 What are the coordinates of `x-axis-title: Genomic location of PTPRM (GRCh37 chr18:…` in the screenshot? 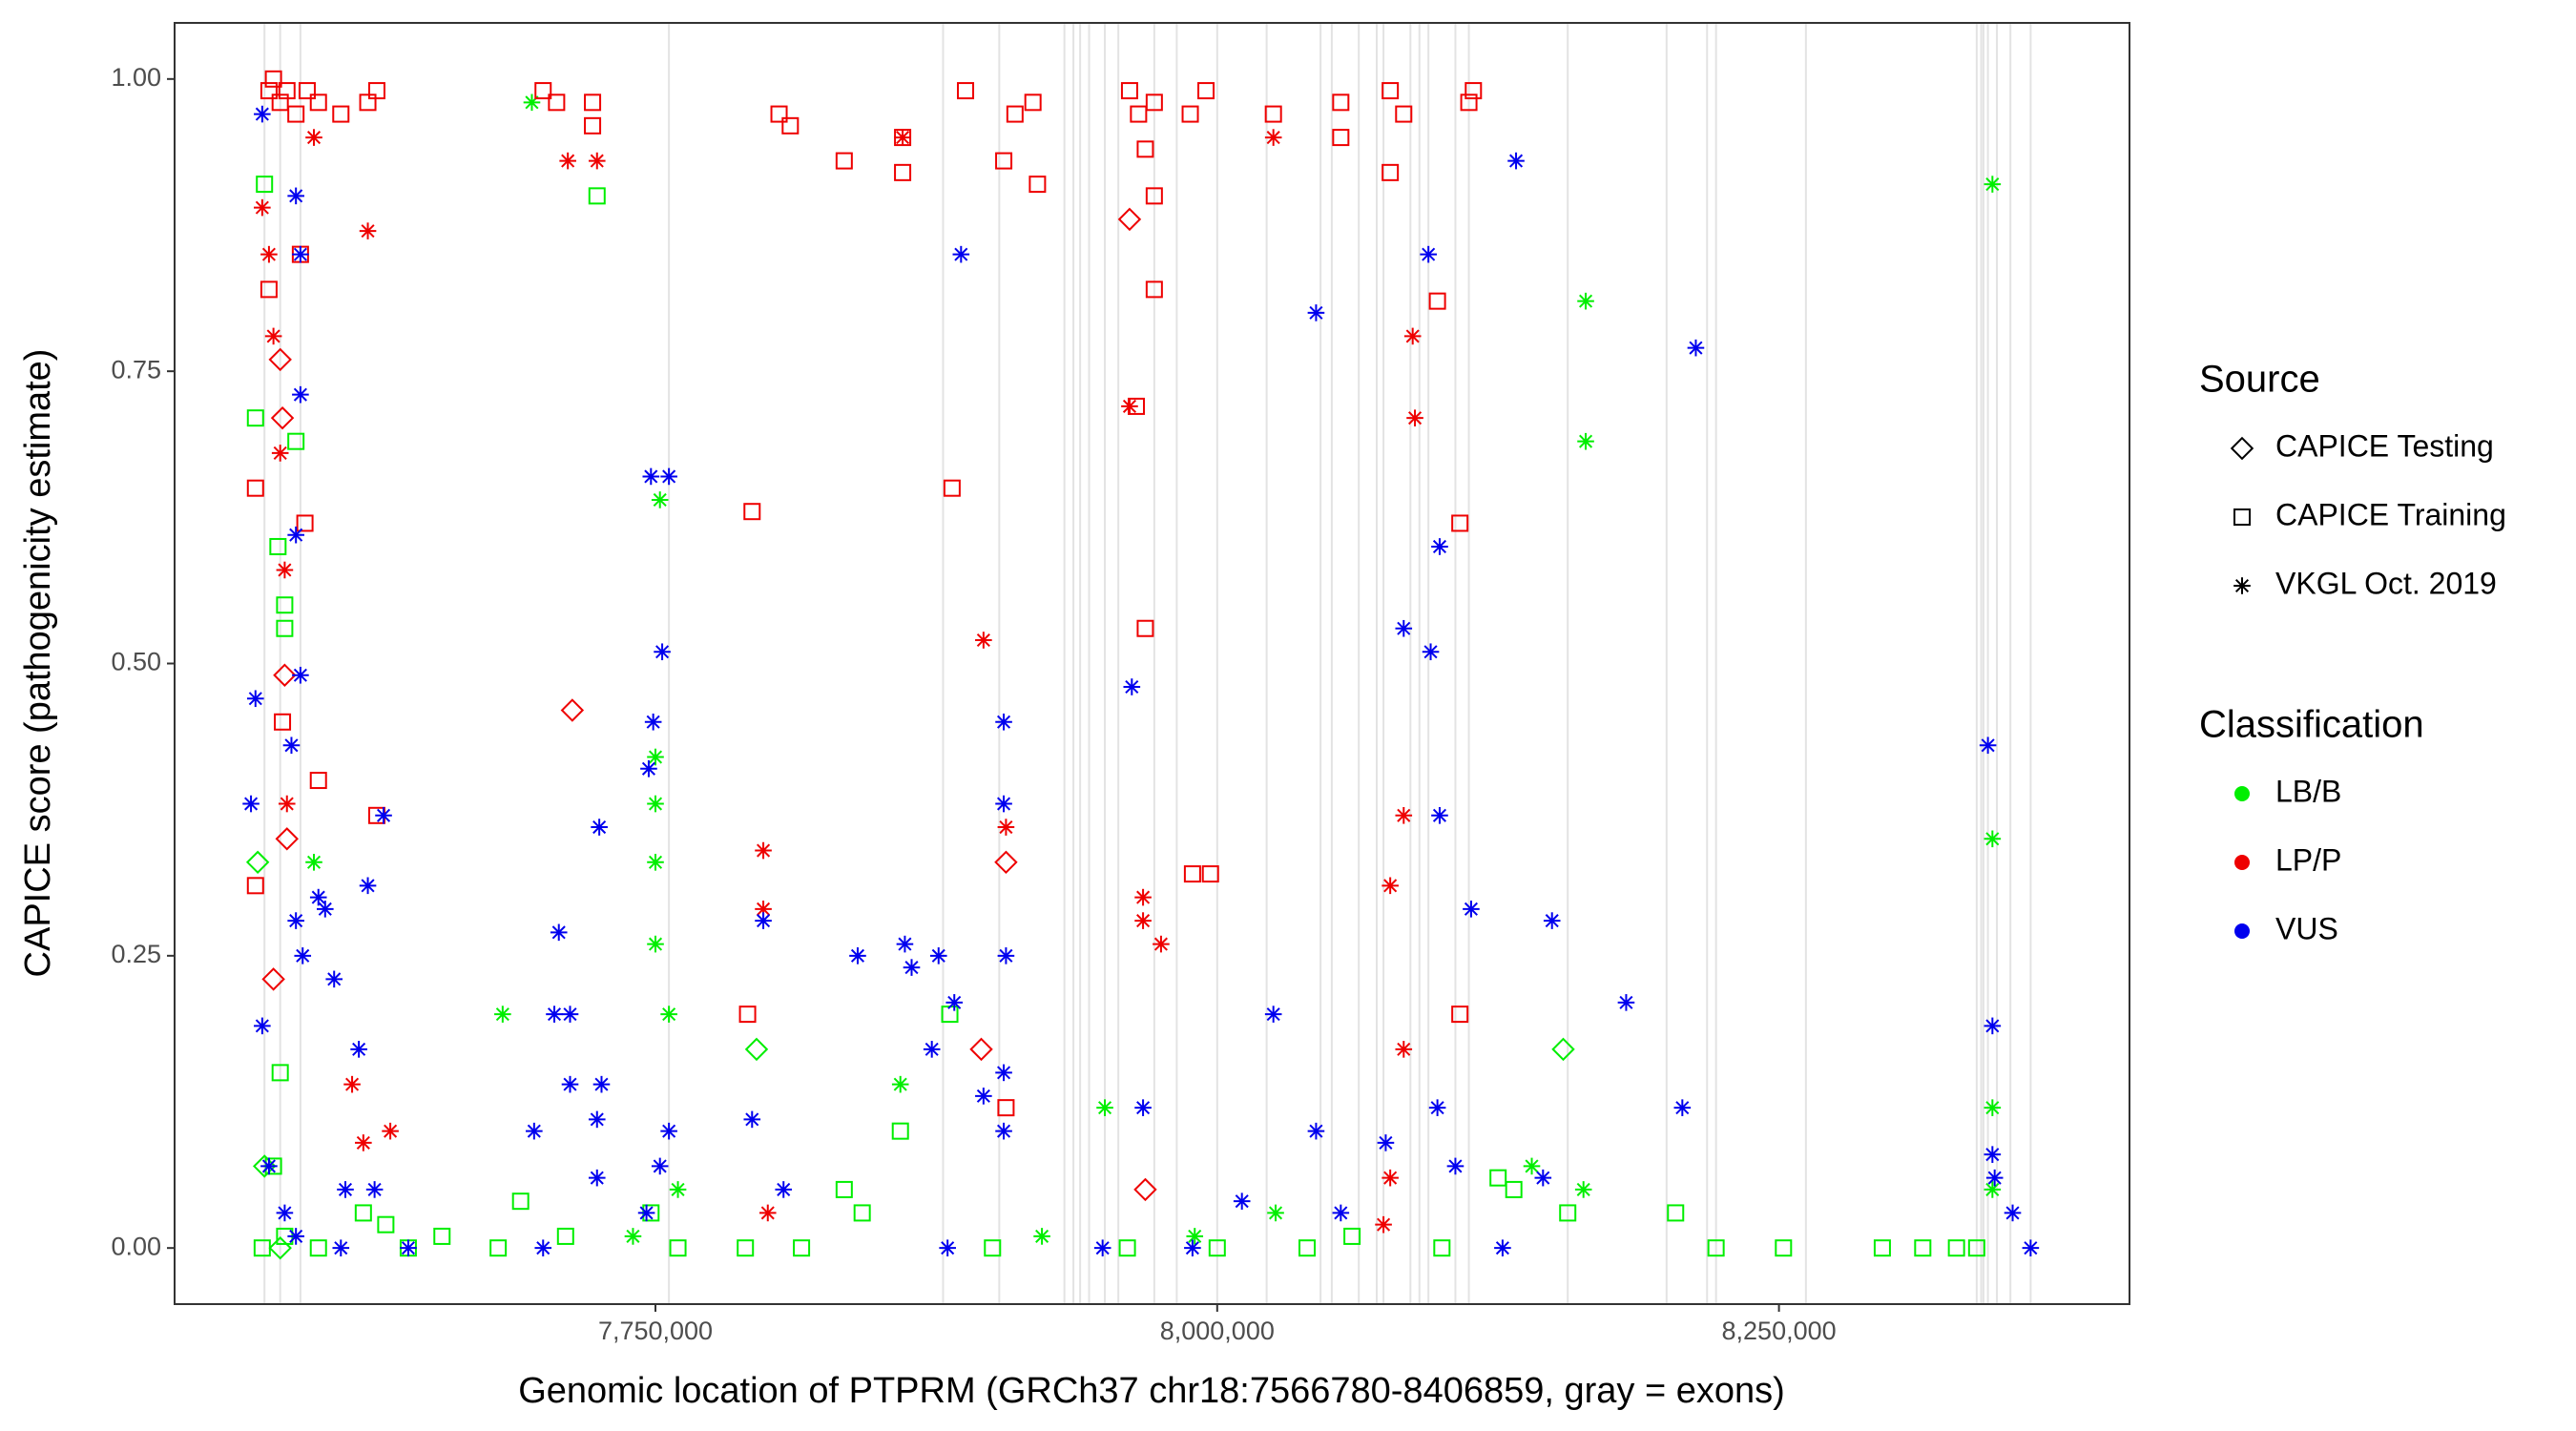 It's located at (1151, 1391).